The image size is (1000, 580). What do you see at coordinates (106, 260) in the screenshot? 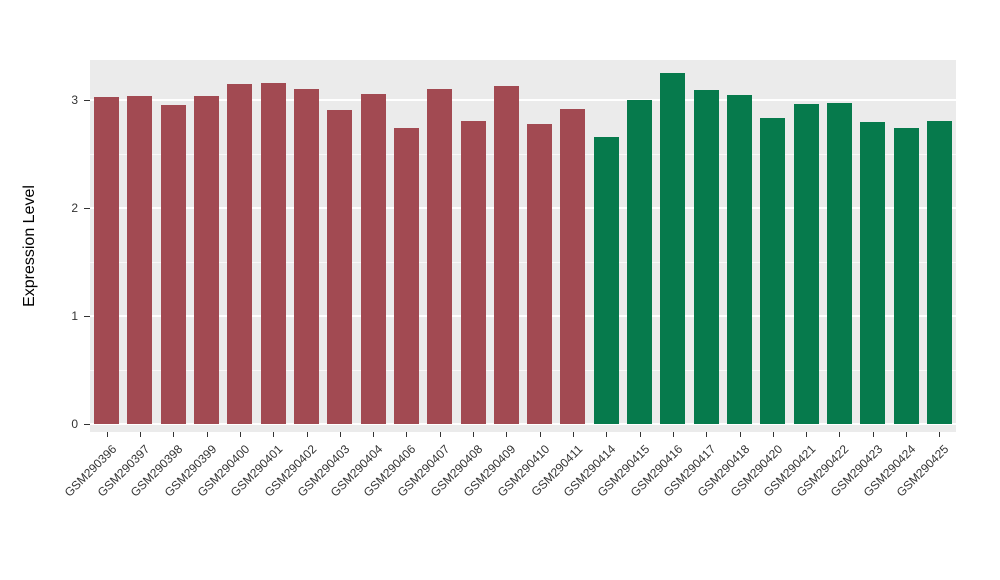
I see `bar-GSM290396` at bounding box center [106, 260].